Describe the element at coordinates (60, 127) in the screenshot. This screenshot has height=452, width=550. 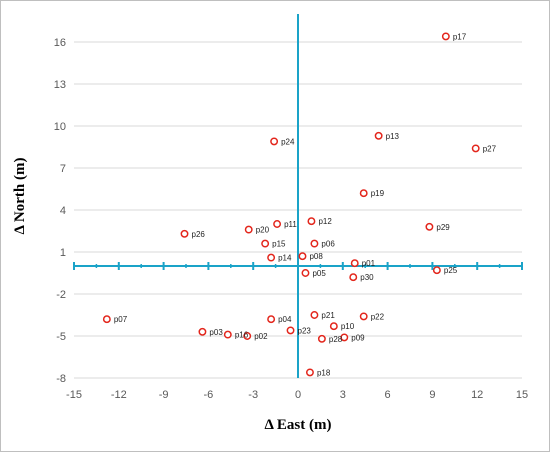
I see `y-tick-label: 10` at that location.